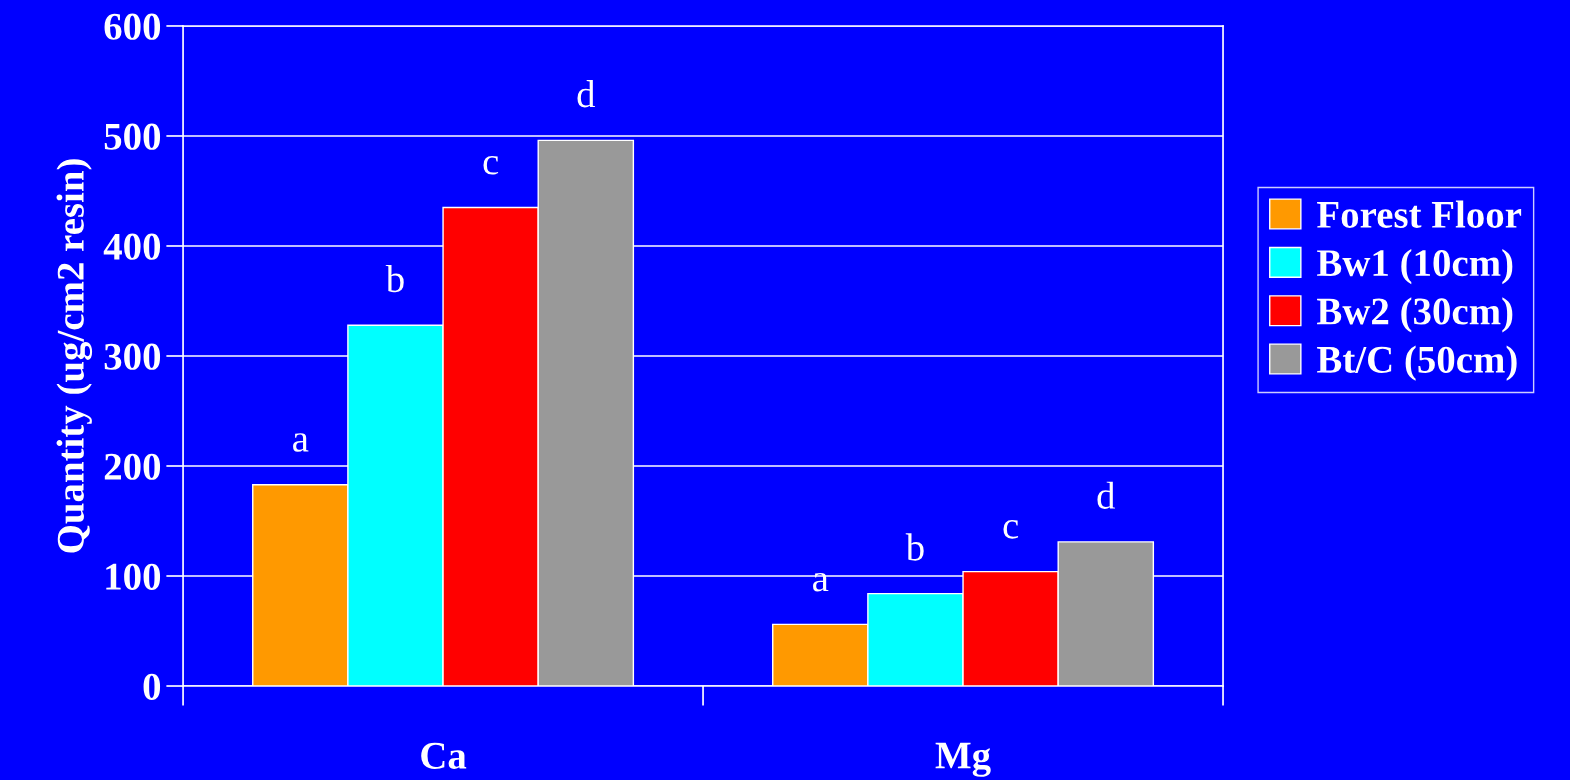 Image resolution: width=1570 pixels, height=780 pixels. What do you see at coordinates (74, 356) in the screenshot?
I see `y-axis-title: Quantity (ug/cm2 resin)` at bounding box center [74, 356].